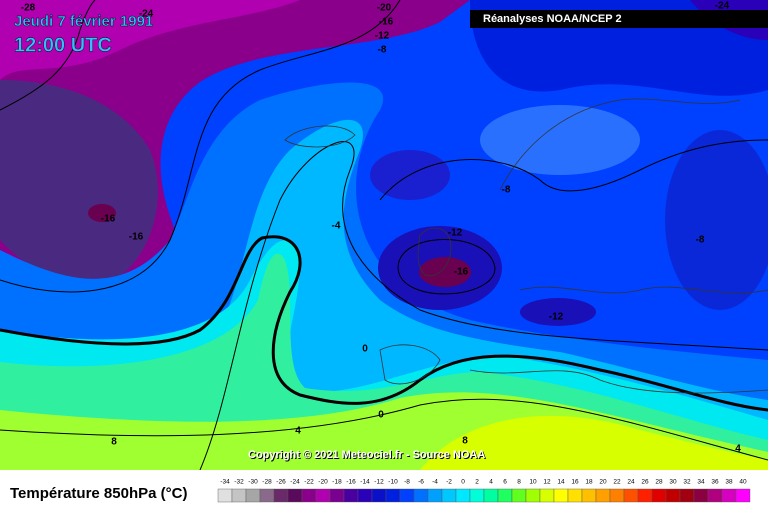 Image resolution: width=768 pixels, height=512 pixels. Describe the element at coordinates (421, 482) in the screenshot. I see `legend-label: -6` at that location.